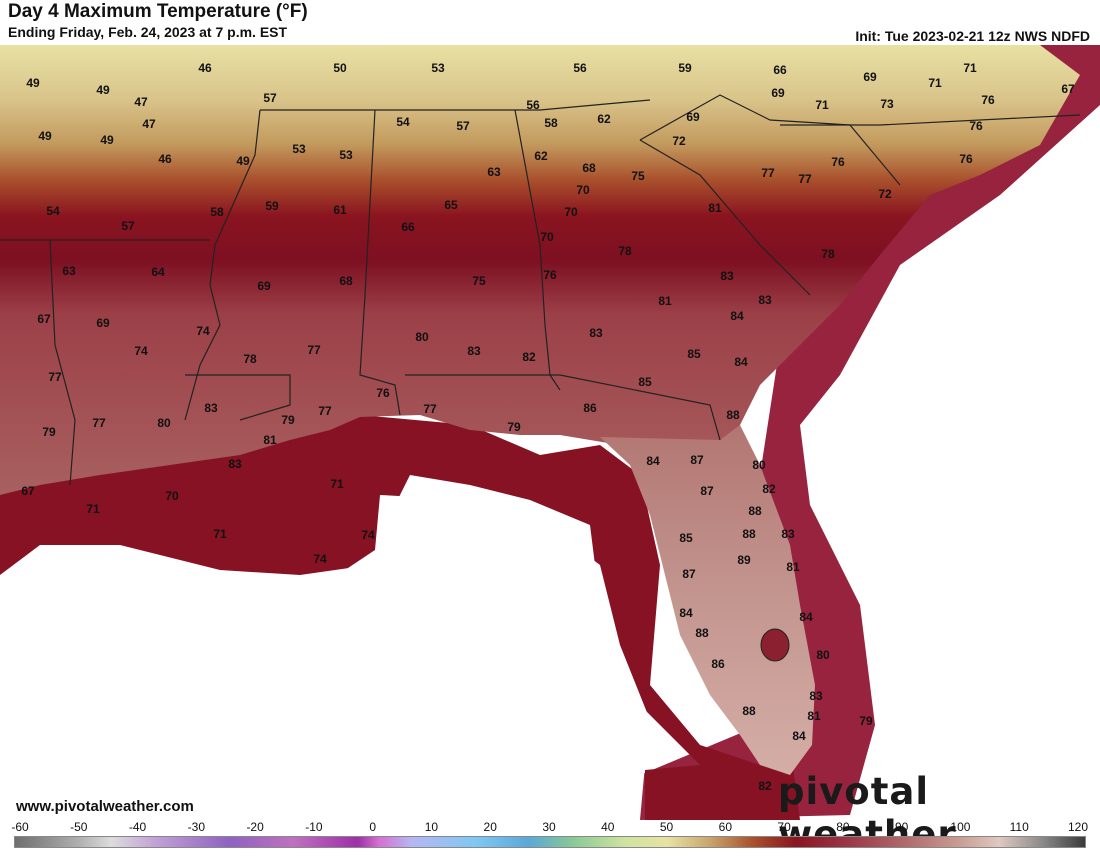 This screenshot has width=1100, height=856. I want to click on legend-tick-label: 90, so click(901, 827).